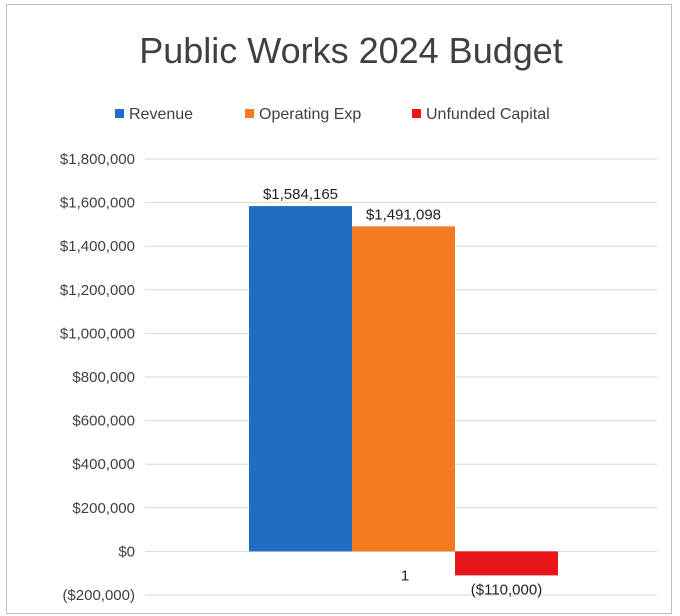 This screenshot has height=616, width=680. I want to click on x-category-label: 1, so click(405, 575).